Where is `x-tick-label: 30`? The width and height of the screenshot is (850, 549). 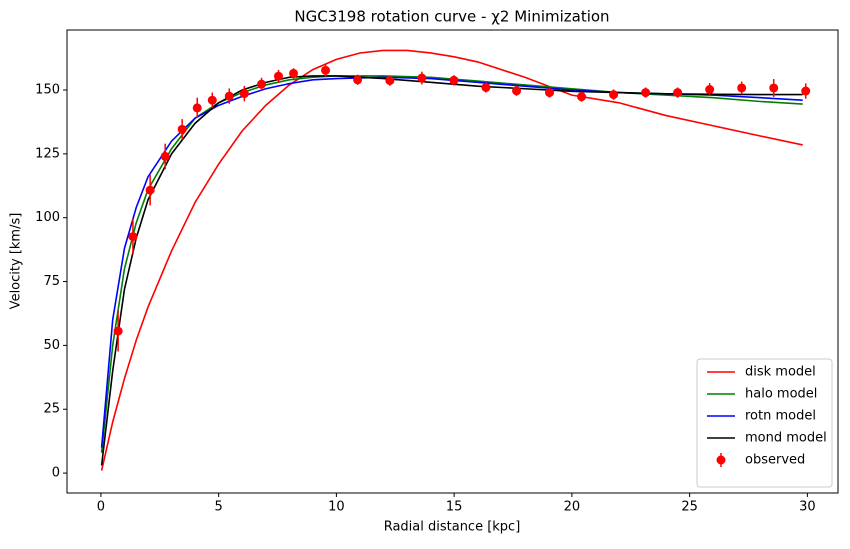
x-tick-label: 30 is located at coordinates (807, 507).